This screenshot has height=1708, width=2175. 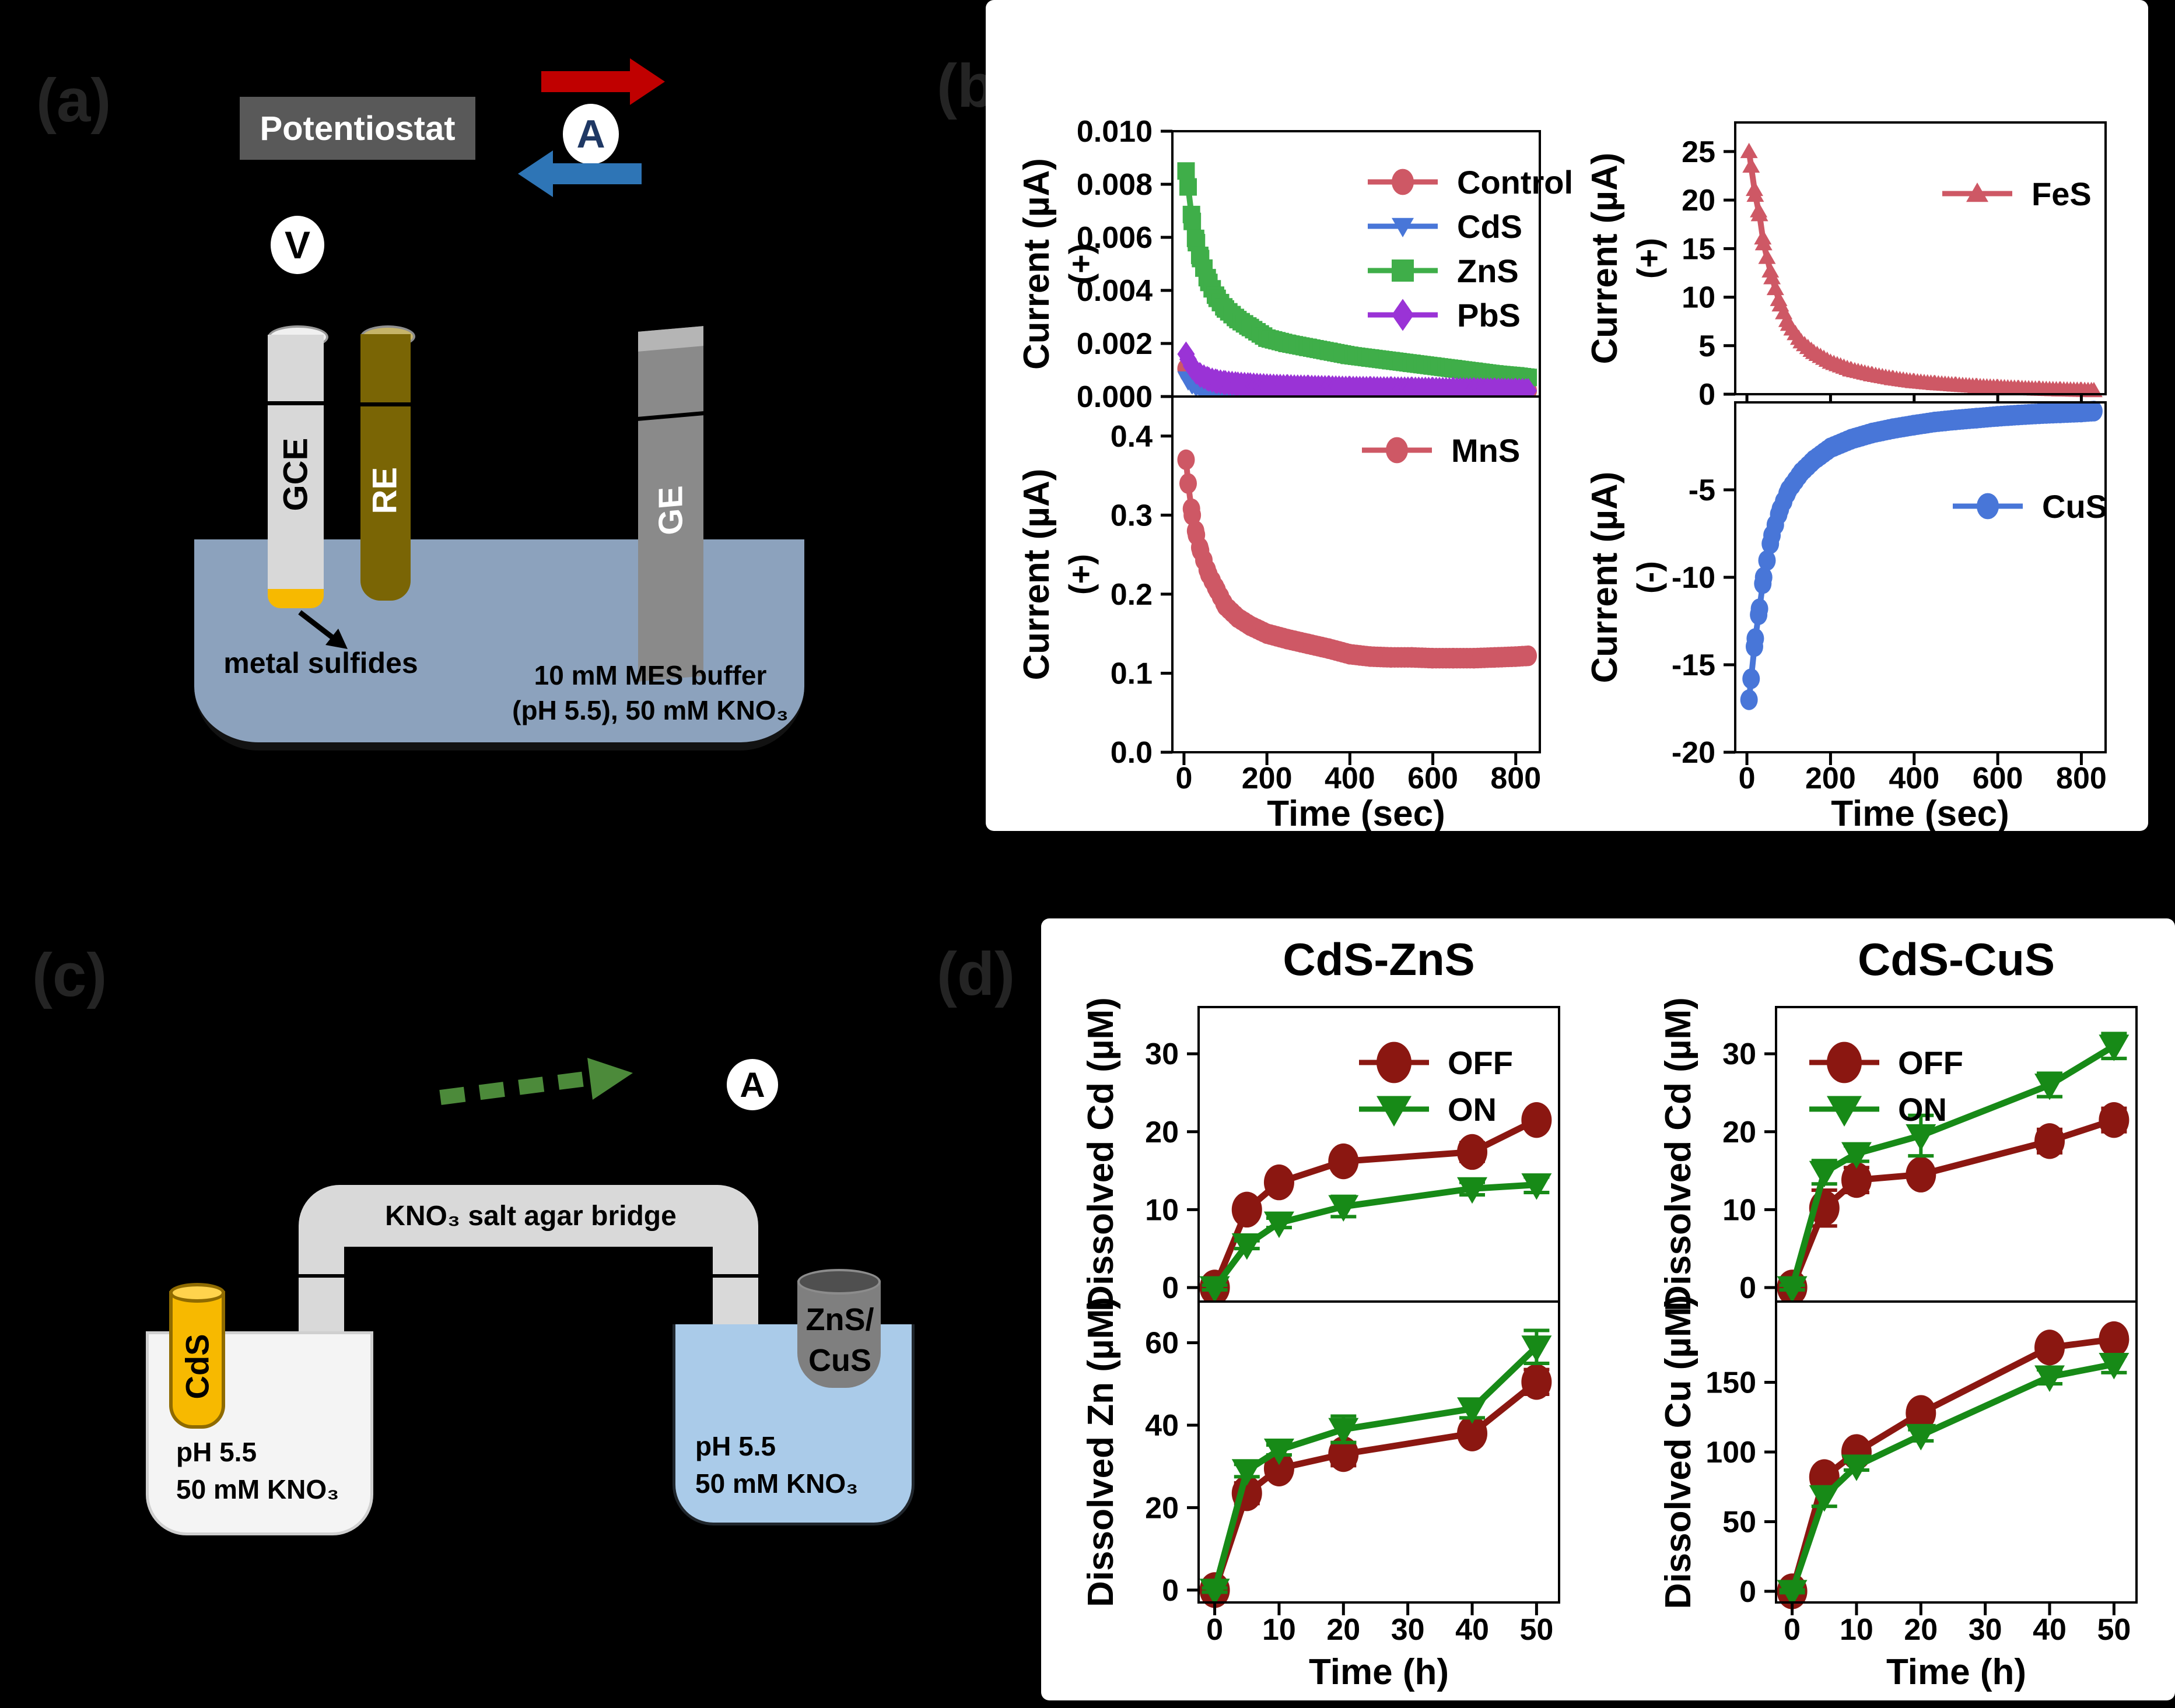 I want to click on svg-text: Dissolved Cu (µM), so click(x=1678, y=1452).